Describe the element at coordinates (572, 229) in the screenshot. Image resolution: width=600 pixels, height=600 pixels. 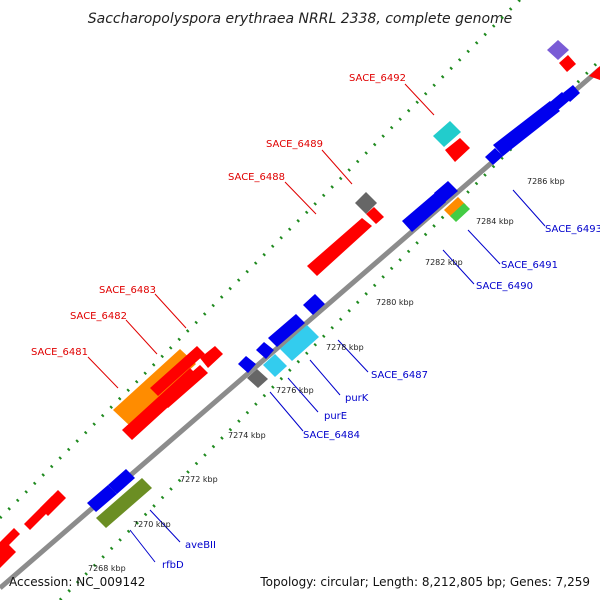
I see `label-sace-6493: SACE_6493` at that location.